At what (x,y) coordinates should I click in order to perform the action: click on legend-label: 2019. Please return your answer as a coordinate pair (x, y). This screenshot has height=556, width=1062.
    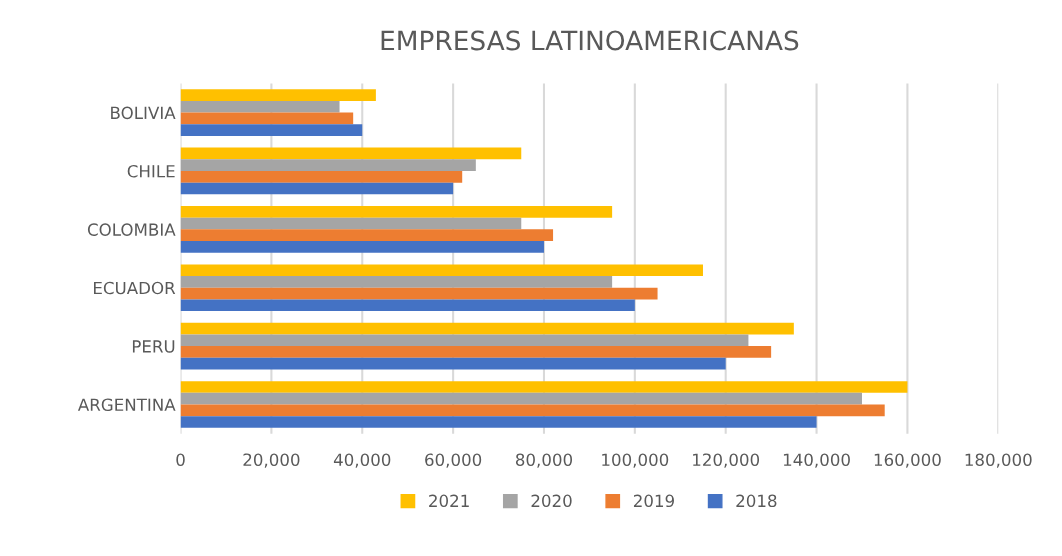
    Looking at the image, I should click on (653, 501).